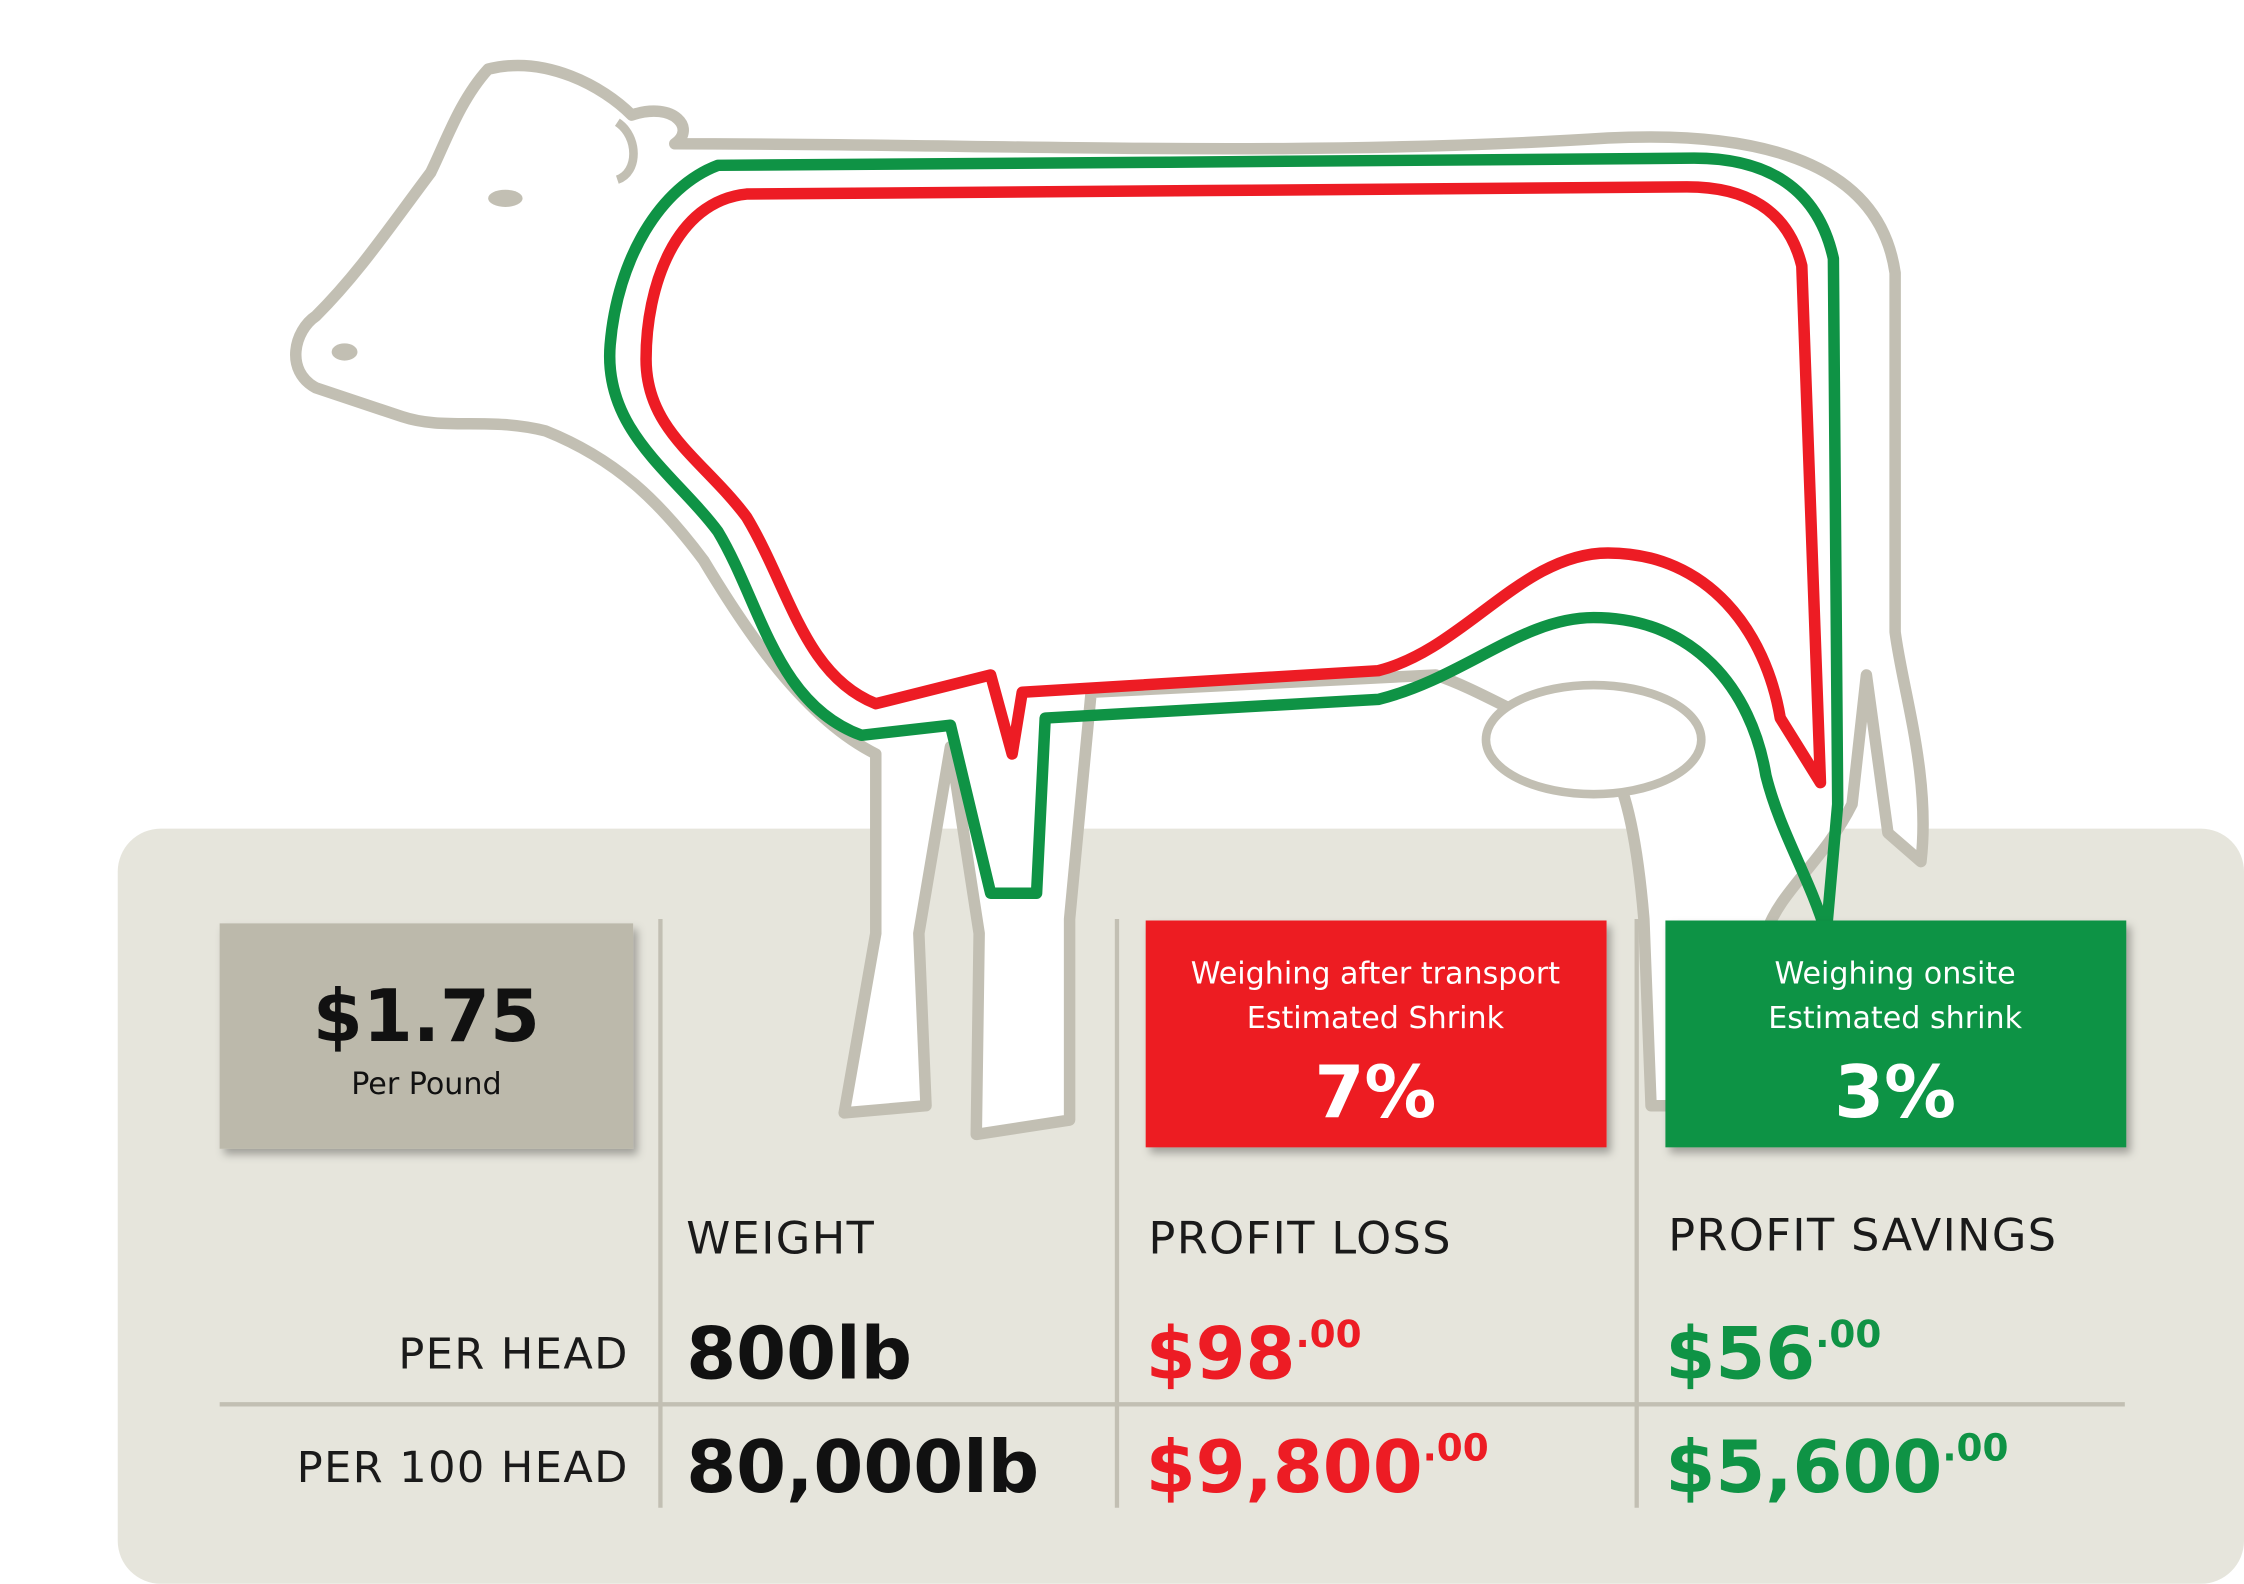  I want to click on savings: $56.00, so click(1773, 1353).